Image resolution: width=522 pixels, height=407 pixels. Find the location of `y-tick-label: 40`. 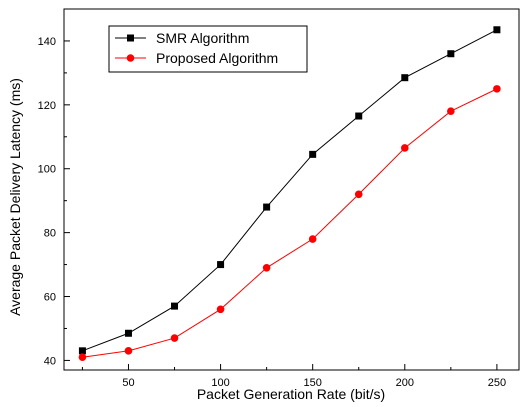

y-tick-label: 40 is located at coordinates (50, 361).